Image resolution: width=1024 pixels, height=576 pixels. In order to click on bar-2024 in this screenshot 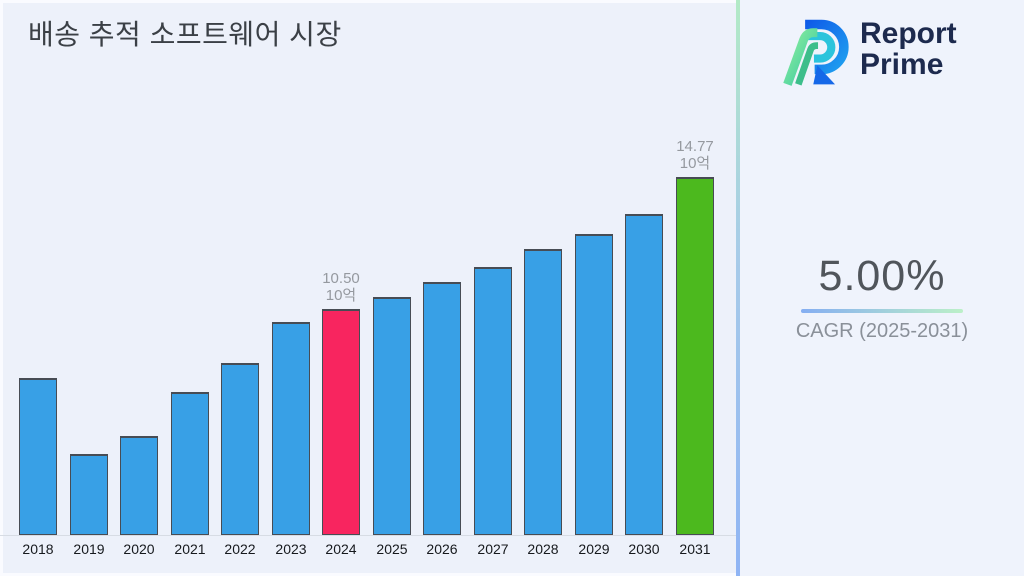, I will do `click(341, 422)`.